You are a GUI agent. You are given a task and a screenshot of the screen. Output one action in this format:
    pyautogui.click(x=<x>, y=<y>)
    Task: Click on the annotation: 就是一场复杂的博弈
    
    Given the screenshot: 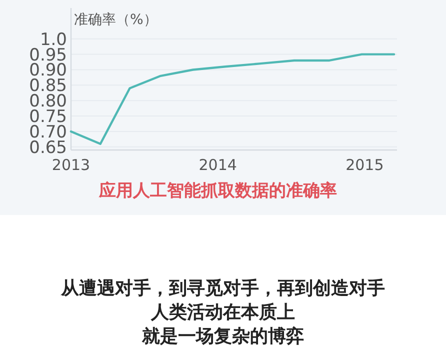 What is the action you would take?
    pyautogui.click(x=223, y=336)
    